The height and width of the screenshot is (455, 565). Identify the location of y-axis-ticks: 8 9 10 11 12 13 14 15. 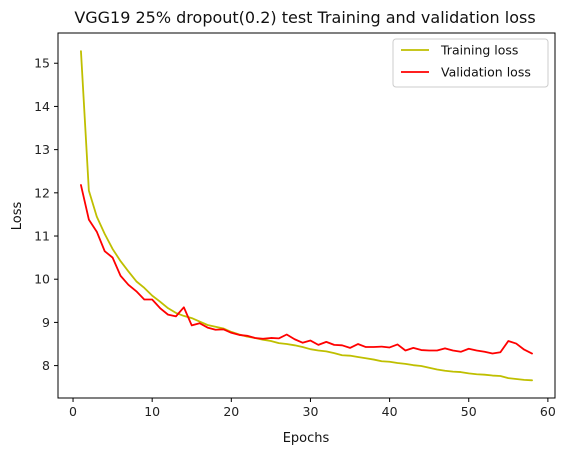
(46, 214).